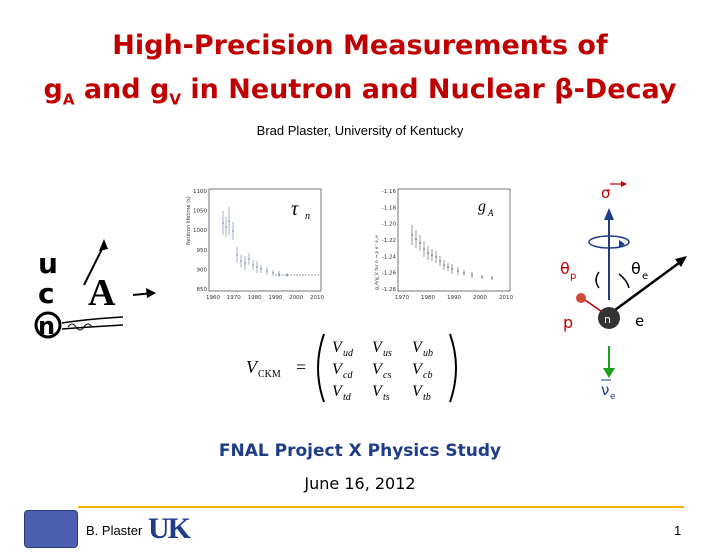 This screenshot has width=720, height=557. I want to click on ckm-cell-sub: cs, so click(387, 375).